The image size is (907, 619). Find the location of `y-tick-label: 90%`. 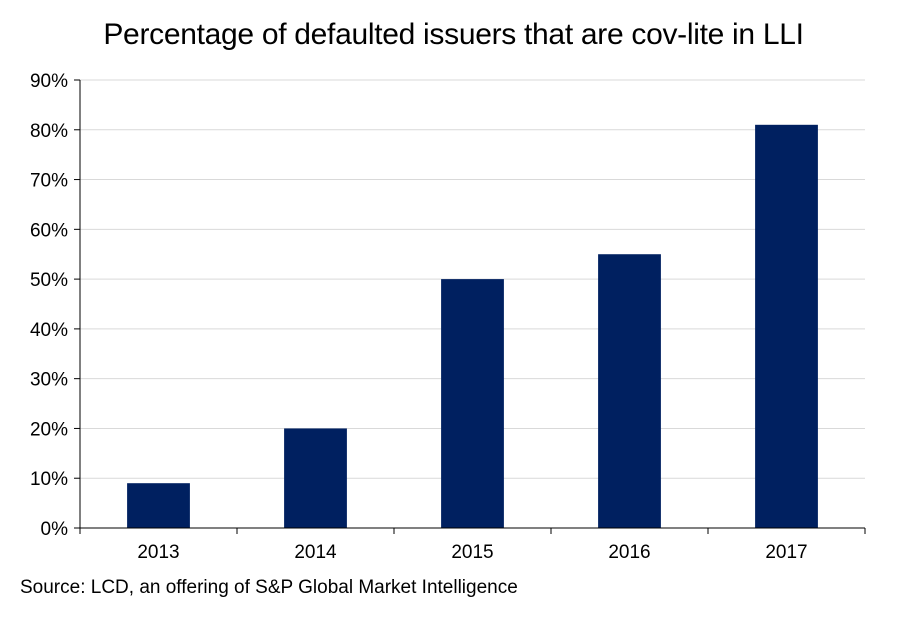

y-tick-label: 90% is located at coordinates (49, 81).